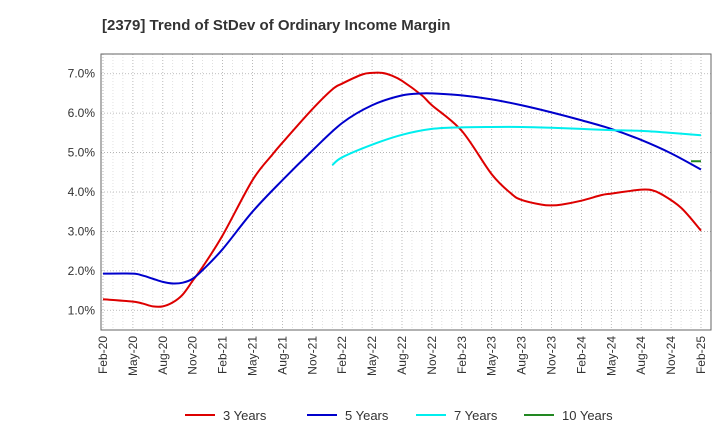  What do you see at coordinates (522, 355) in the screenshot?
I see `x-tick-label: Aug-23` at bounding box center [522, 355].